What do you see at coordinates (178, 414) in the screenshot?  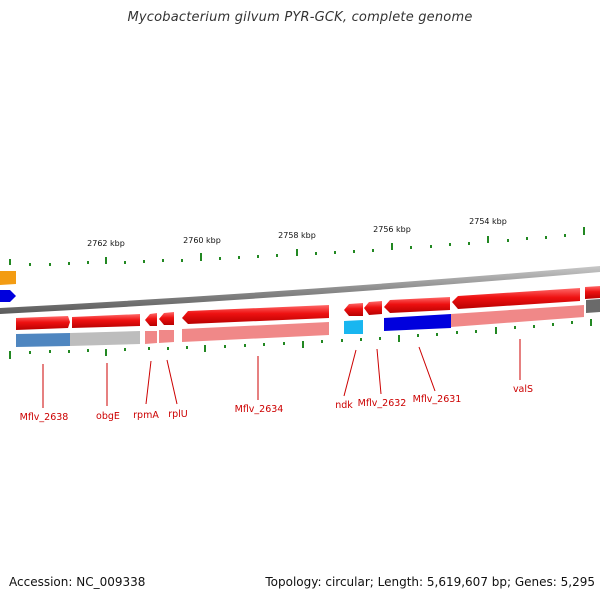 I see `gene-label-rplu: rplU` at bounding box center [178, 414].